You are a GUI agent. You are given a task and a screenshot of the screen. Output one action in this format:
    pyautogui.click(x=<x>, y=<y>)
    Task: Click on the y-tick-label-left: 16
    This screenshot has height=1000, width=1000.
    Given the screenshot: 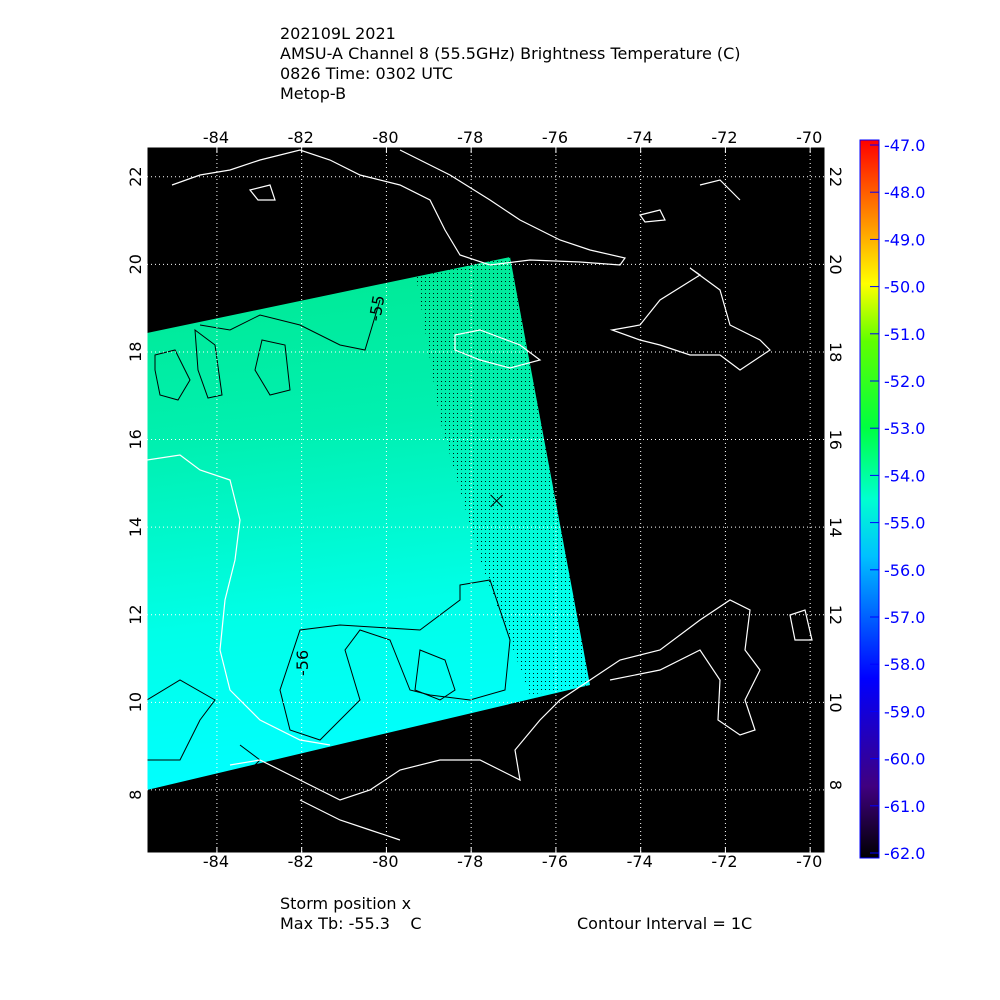 What is the action you would take?
    pyautogui.click(x=135, y=439)
    